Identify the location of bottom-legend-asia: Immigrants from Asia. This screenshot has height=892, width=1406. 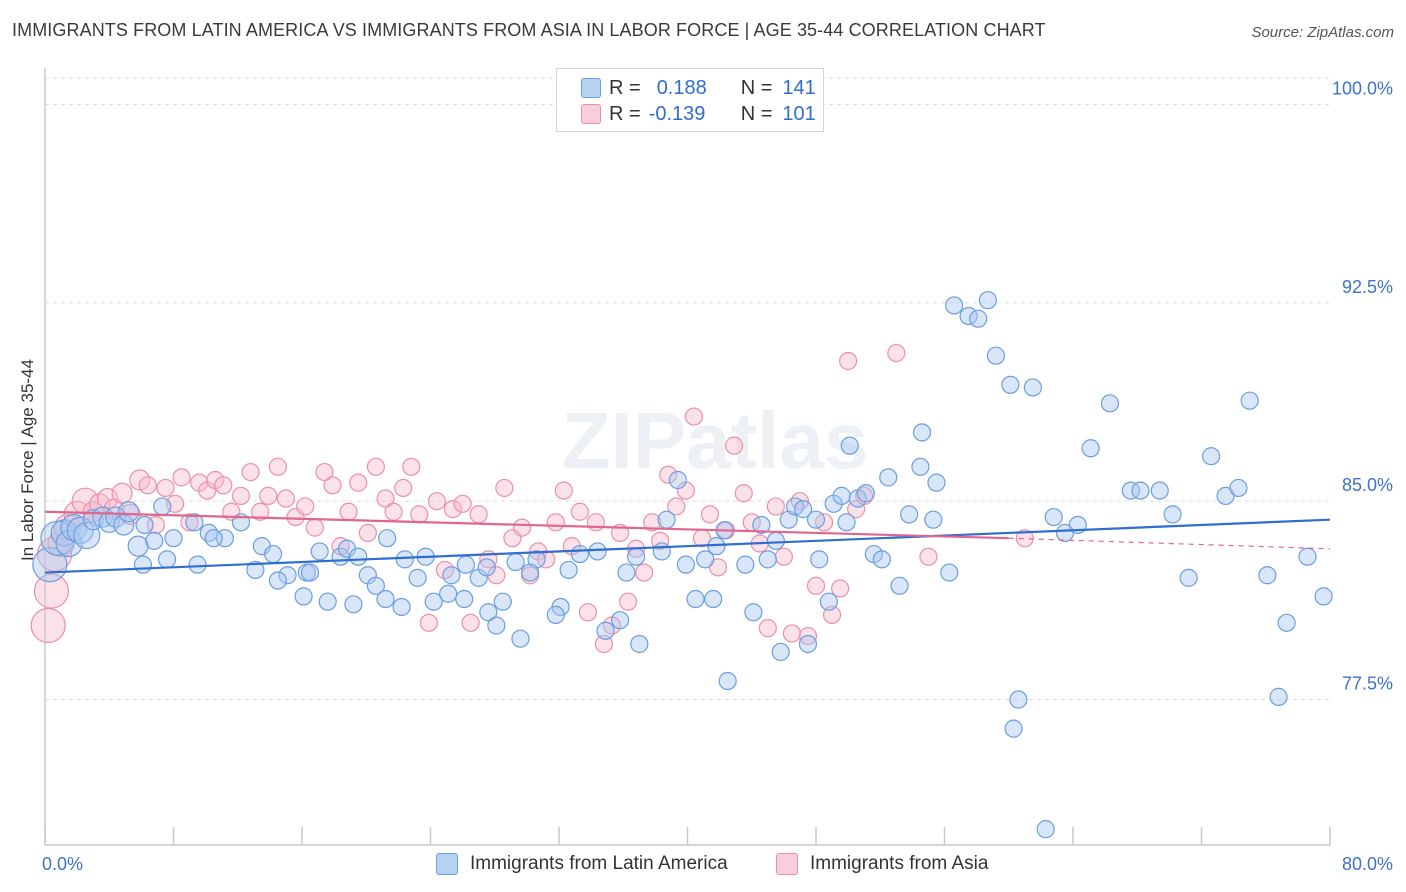
(882, 864).